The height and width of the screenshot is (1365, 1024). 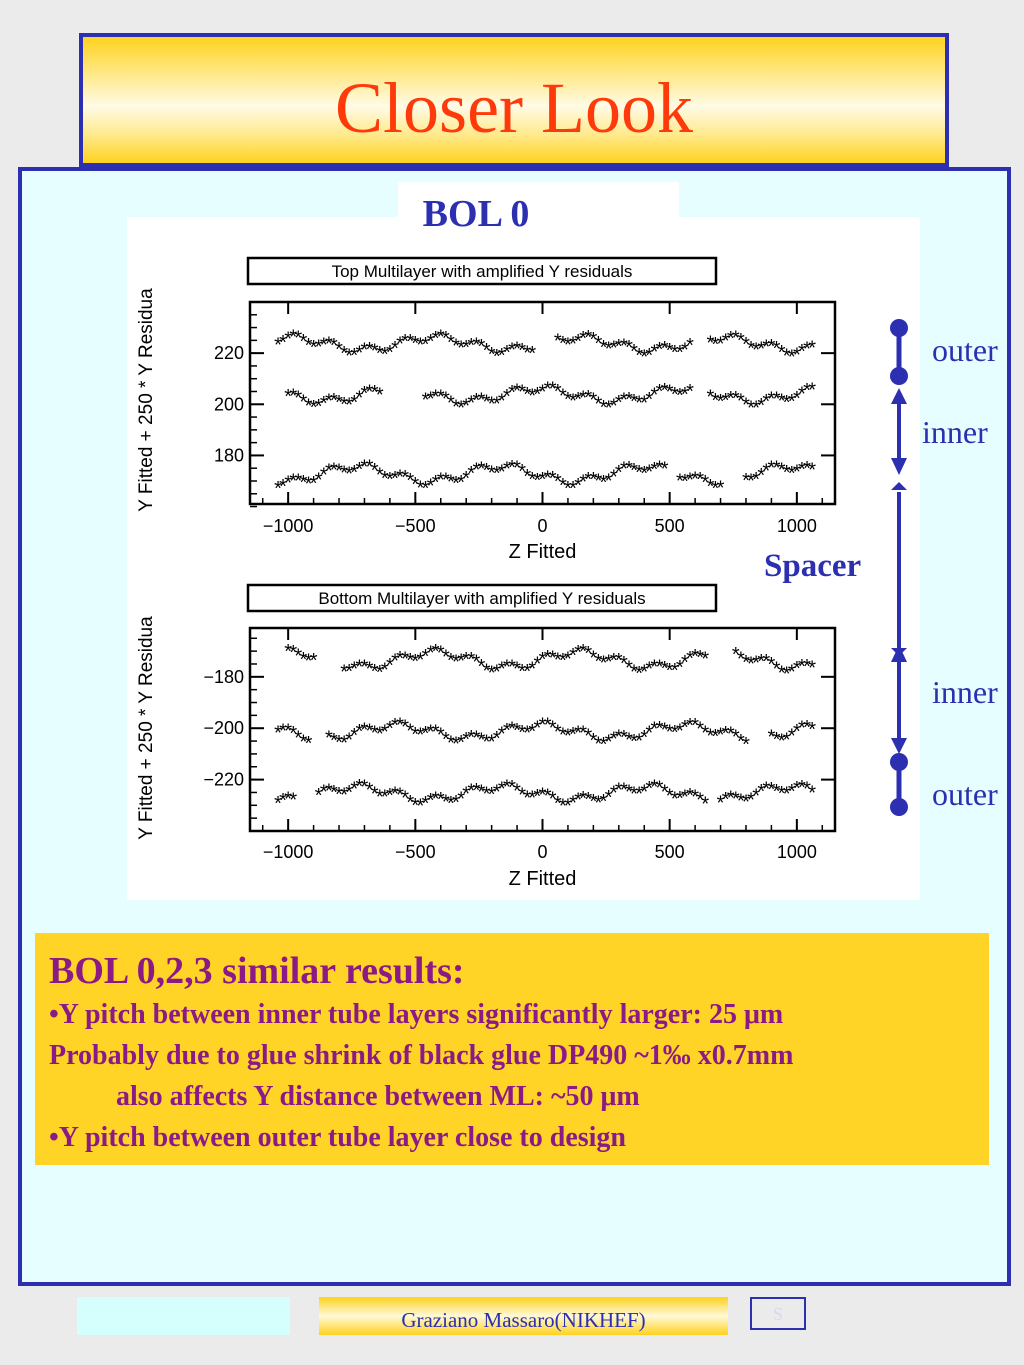 I want to click on inner-bottom-label: inner, so click(x=965, y=692).